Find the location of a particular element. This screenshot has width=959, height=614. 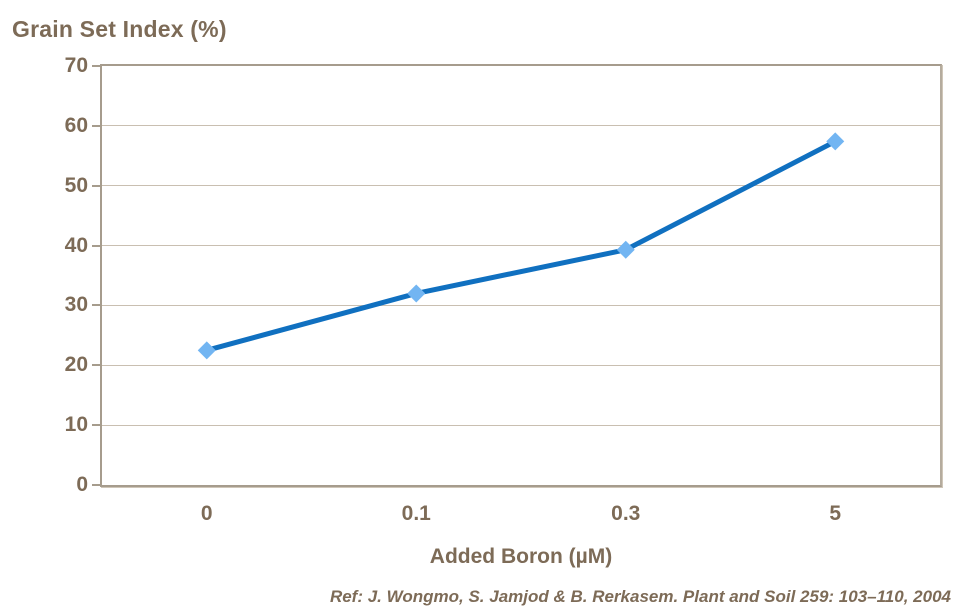

x-axis-title: Added Boron (µM) is located at coordinates (521, 556).